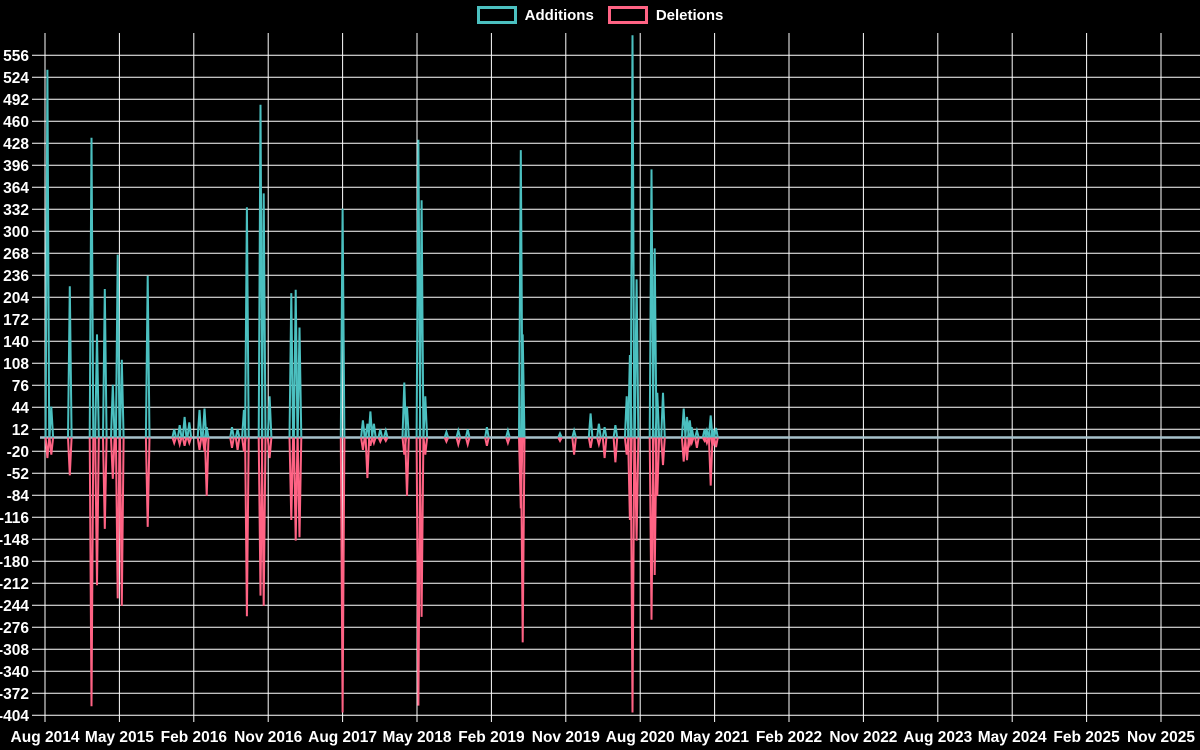 The image size is (1200, 750). What do you see at coordinates (14, 672) in the screenshot?
I see `y-axis-label: -340` at bounding box center [14, 672].